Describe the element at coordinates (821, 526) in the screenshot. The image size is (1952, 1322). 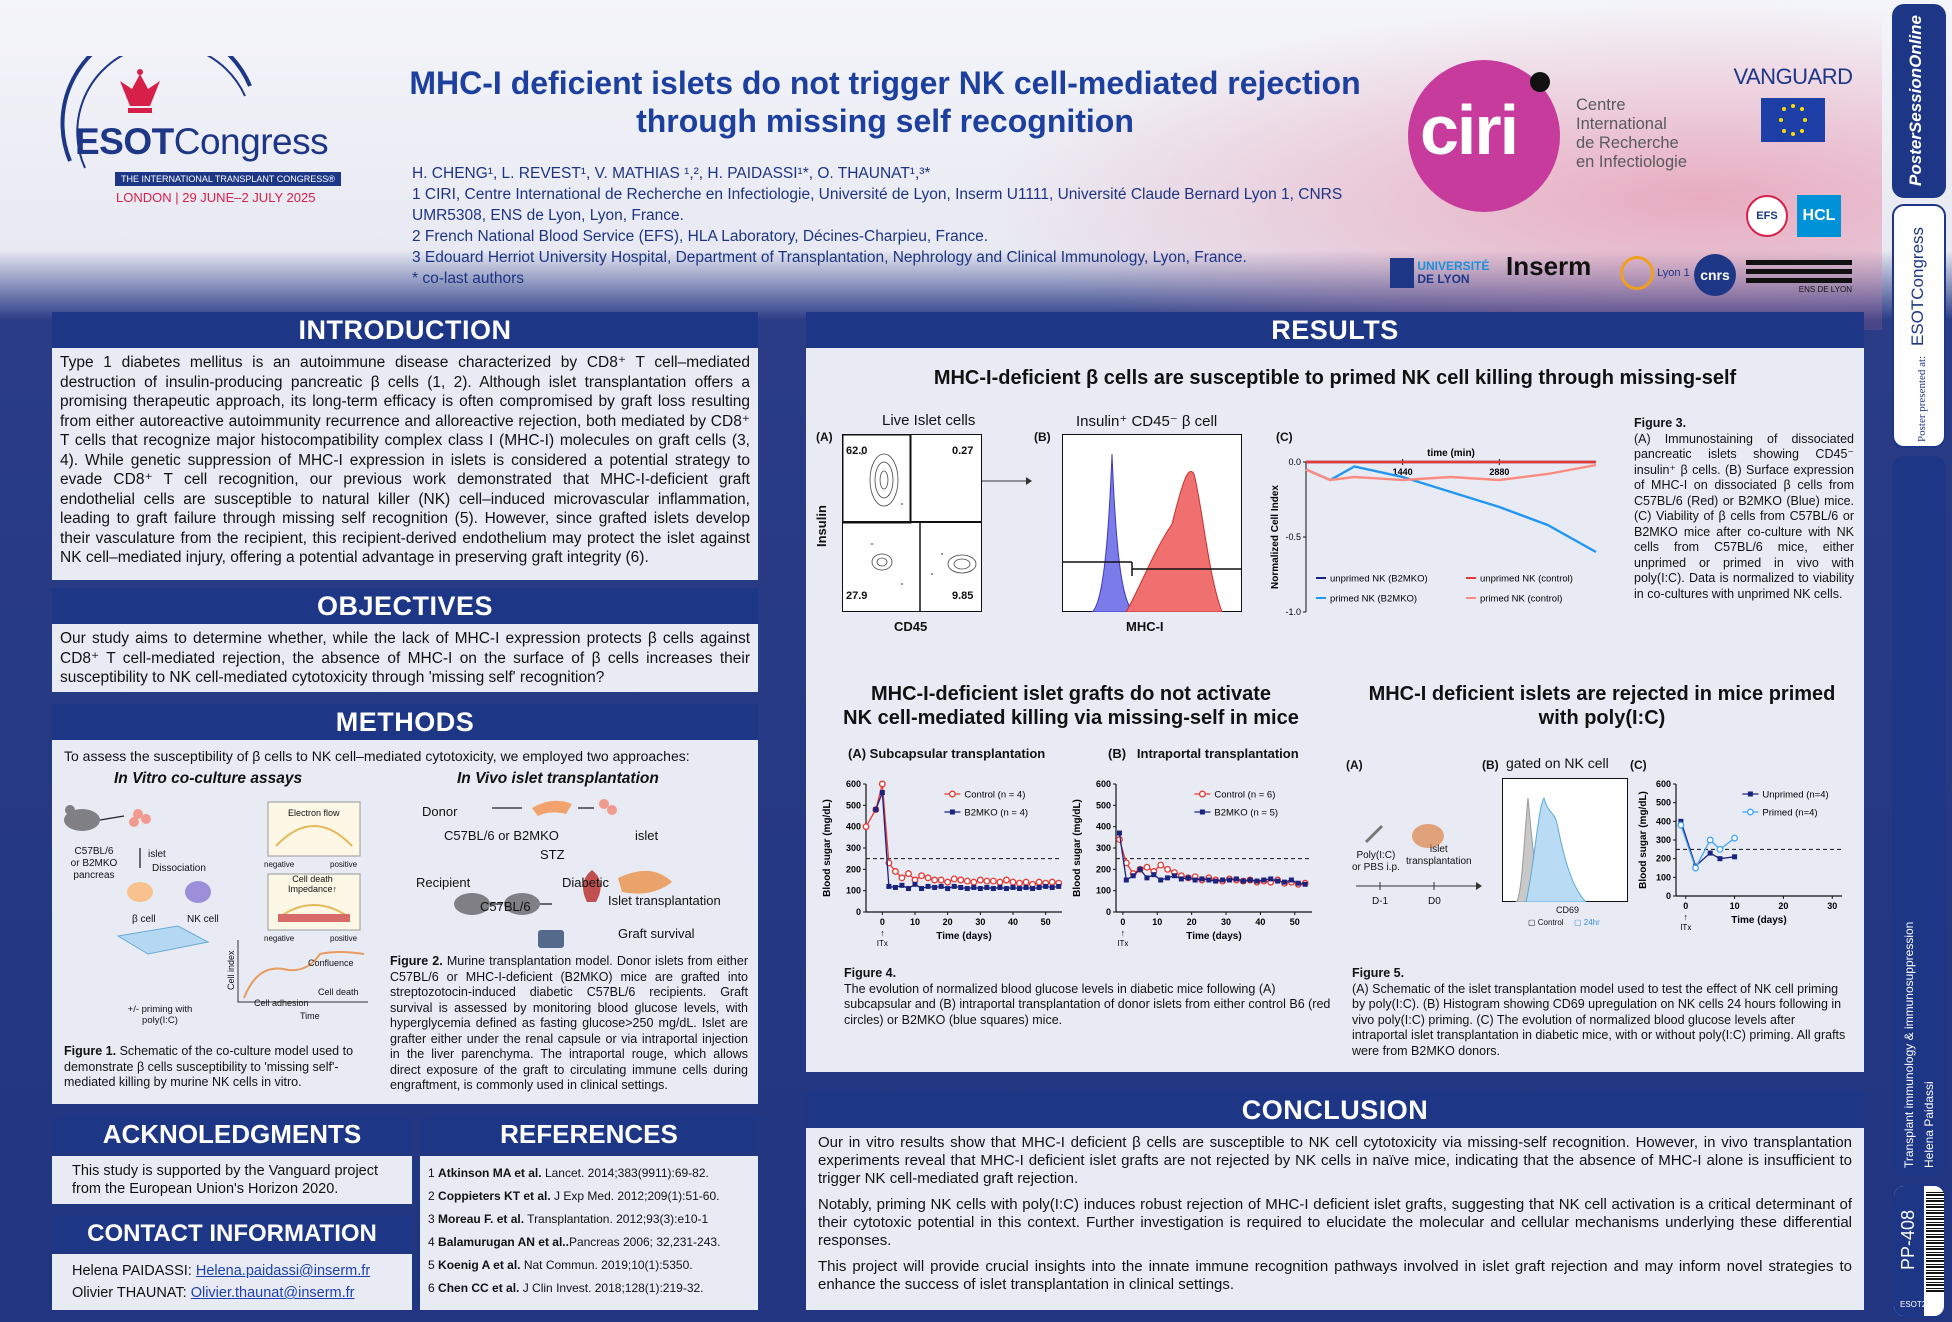
I see `fig3-insulin-ylabel: Insulin` at that location.